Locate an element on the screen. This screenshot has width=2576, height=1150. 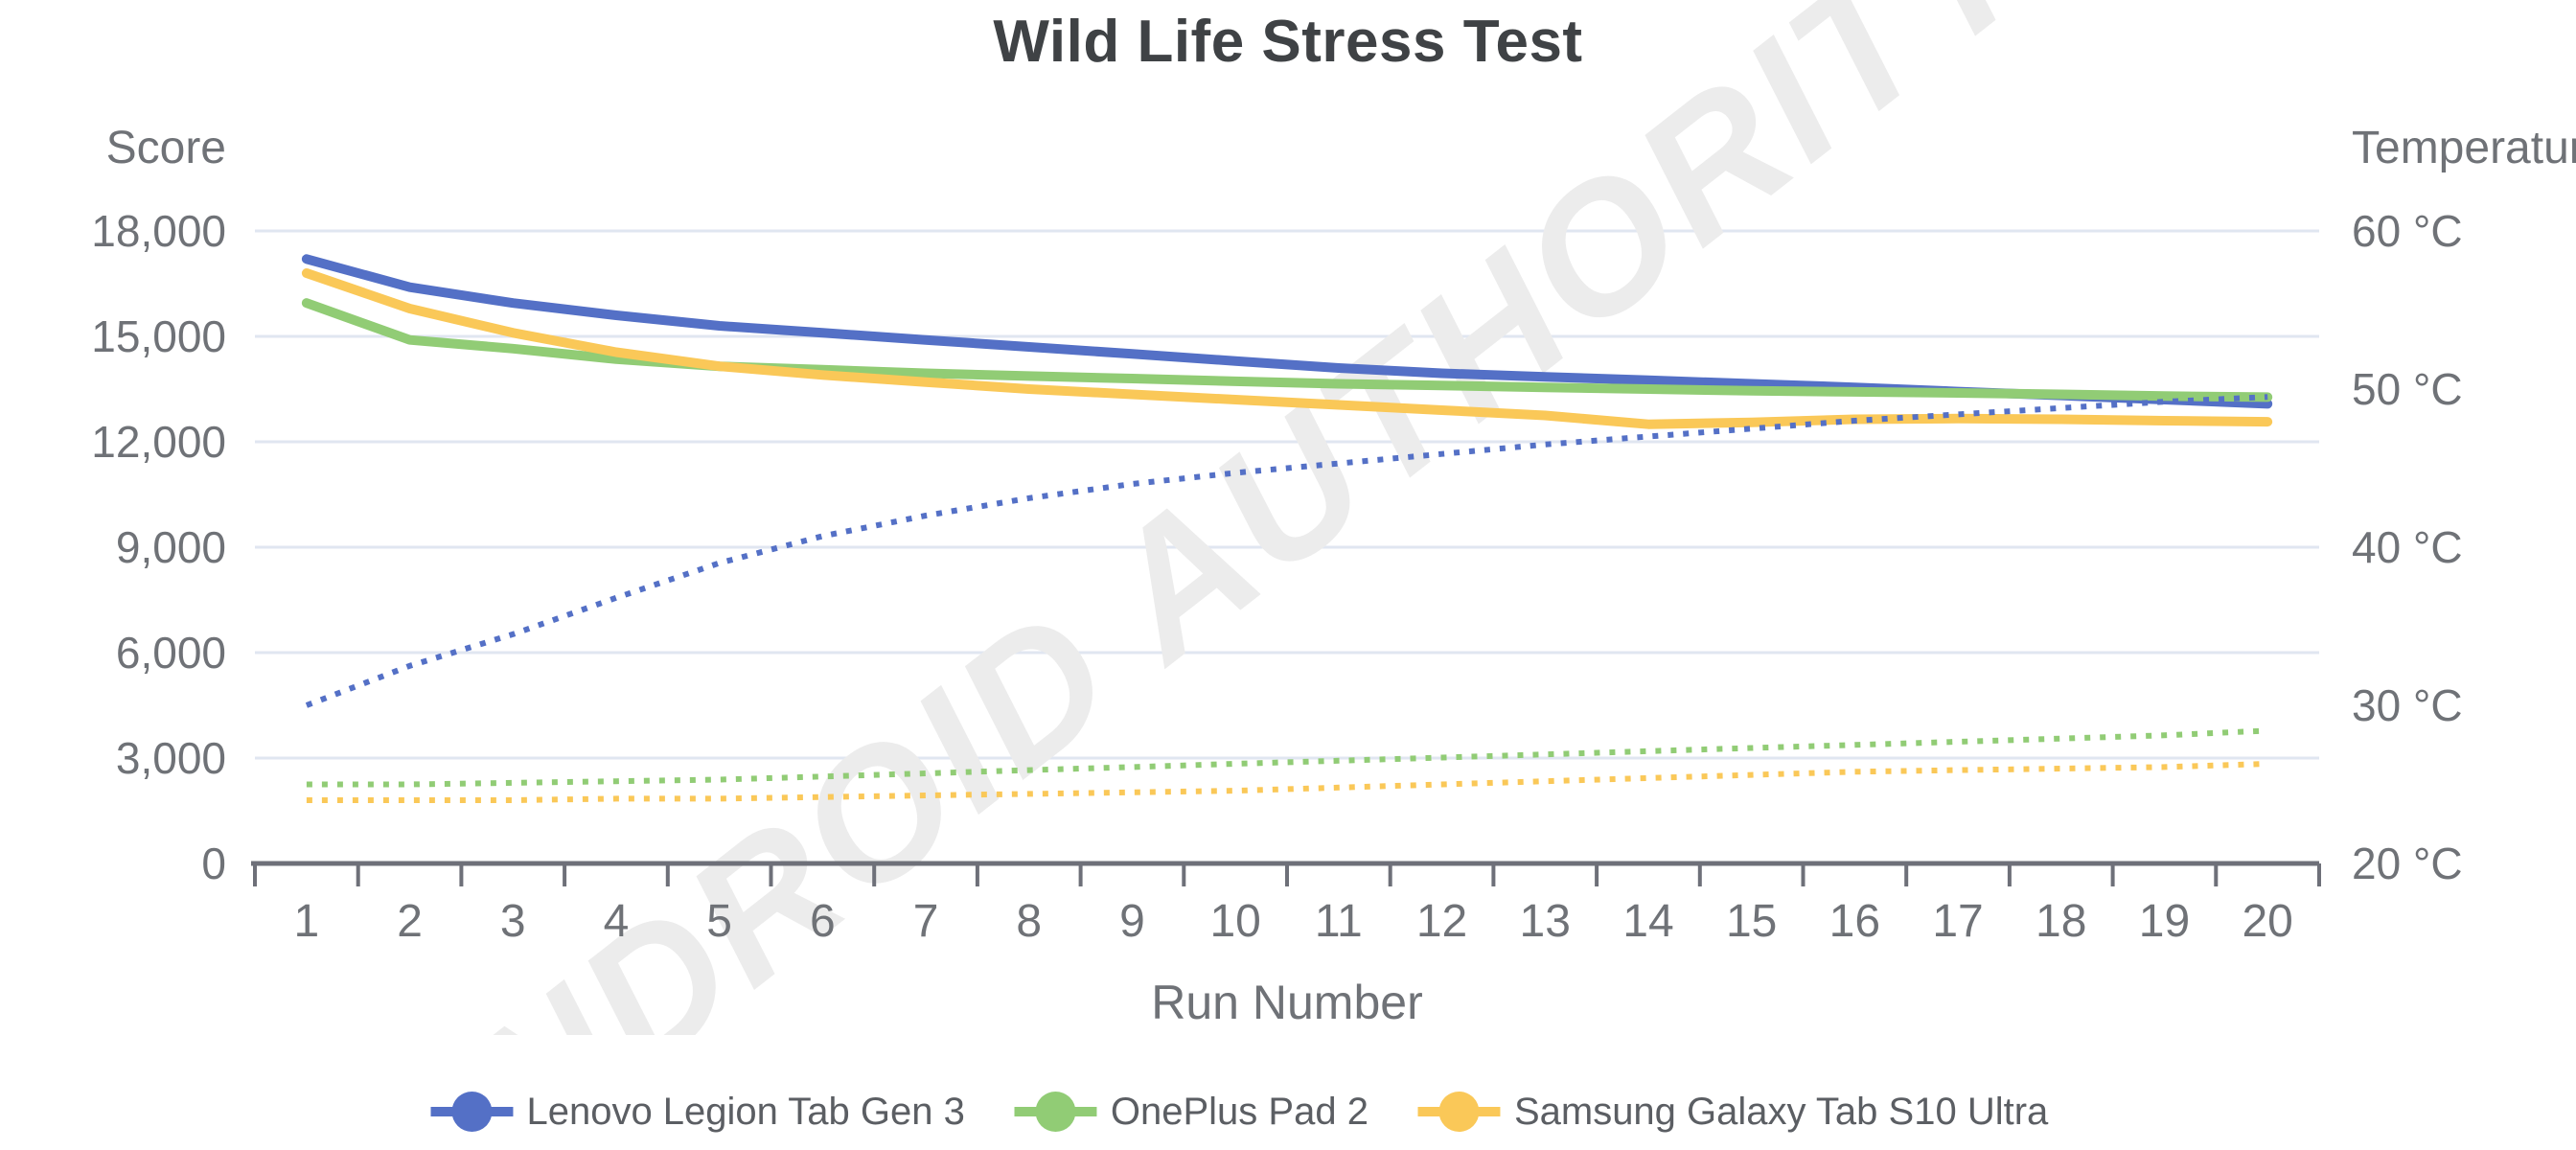
y-tick-label-left: 3,000 is located at coordinates (171, 758).